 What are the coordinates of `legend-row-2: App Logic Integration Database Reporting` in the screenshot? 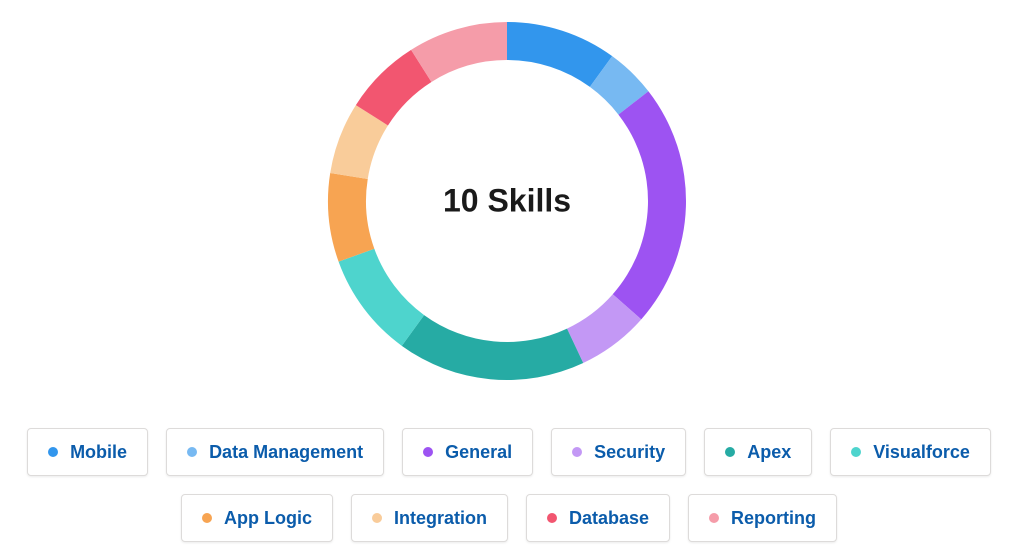 It's located at (509, 518).